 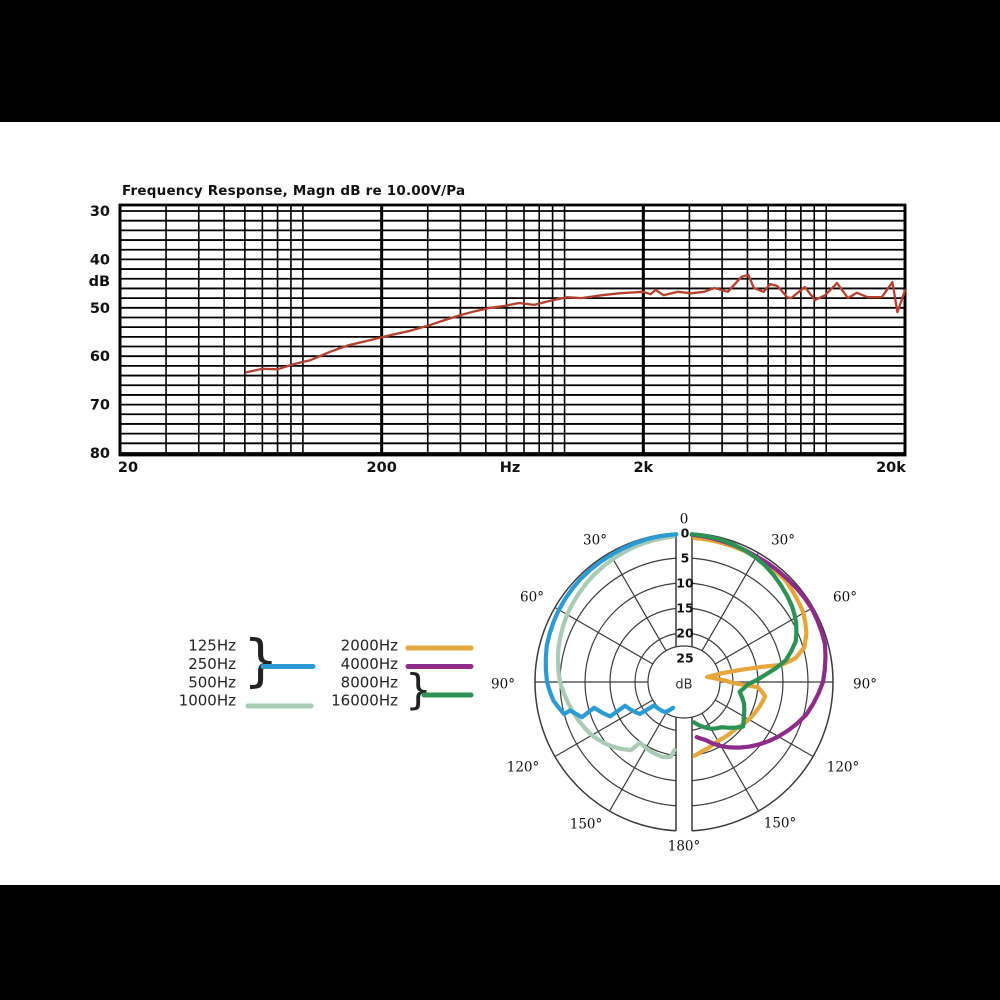 I want to click on x-axis-tick-label: 200, so click(x=382, y=468).